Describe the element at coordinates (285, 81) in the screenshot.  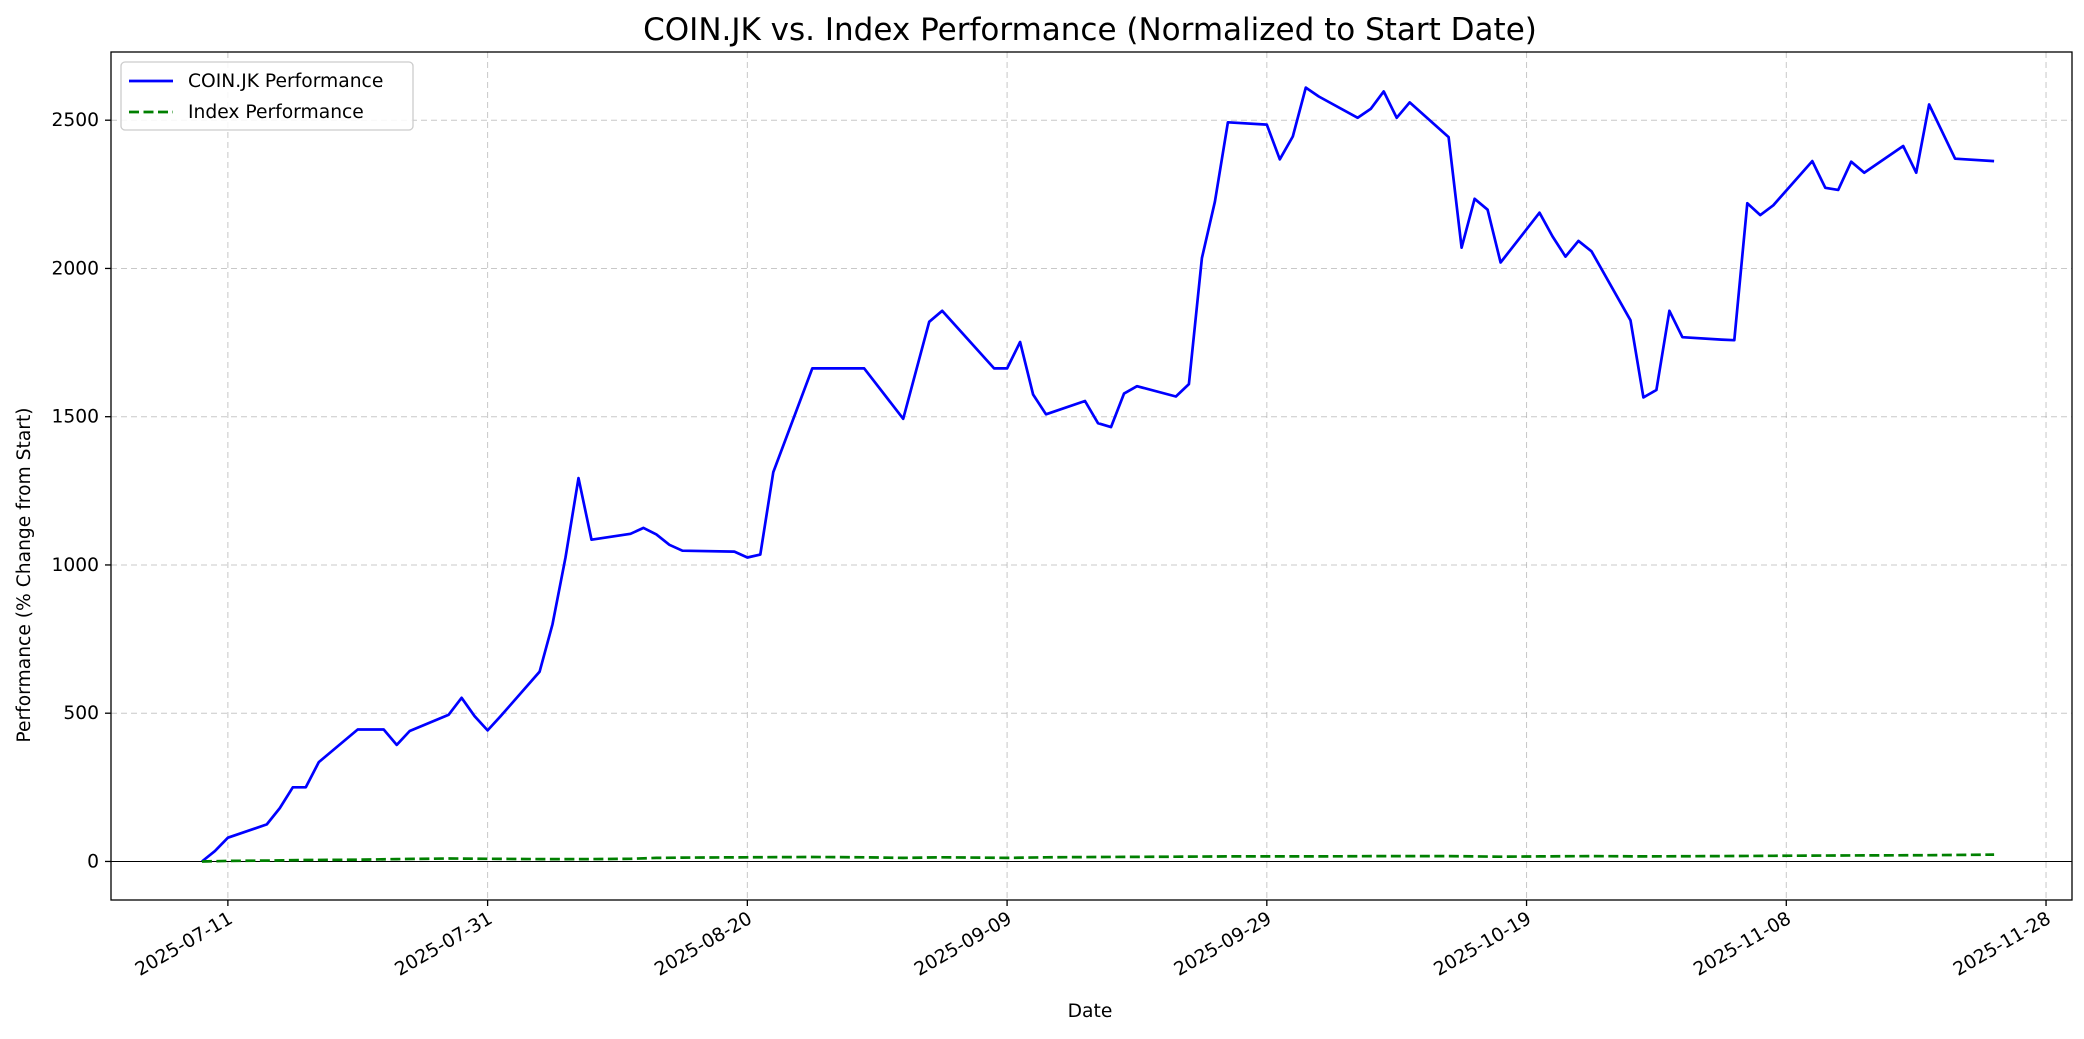
I see `legend-label-coin: COIN.JK Performance` at that location.